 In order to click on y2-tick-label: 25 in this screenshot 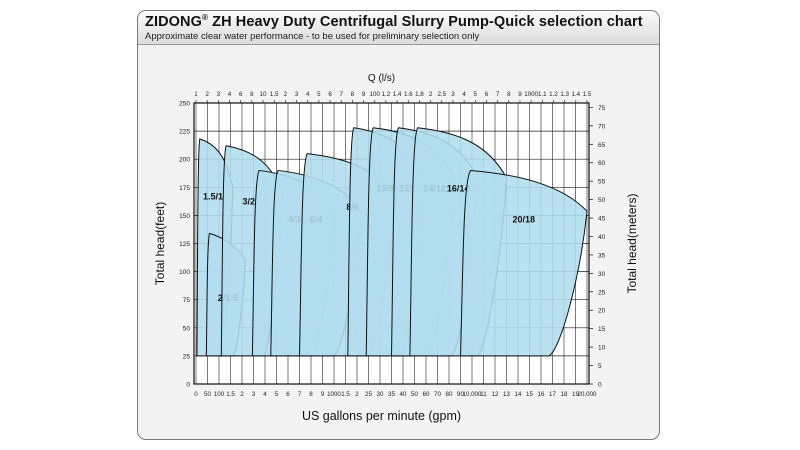, I will do `click(602, 292)`.